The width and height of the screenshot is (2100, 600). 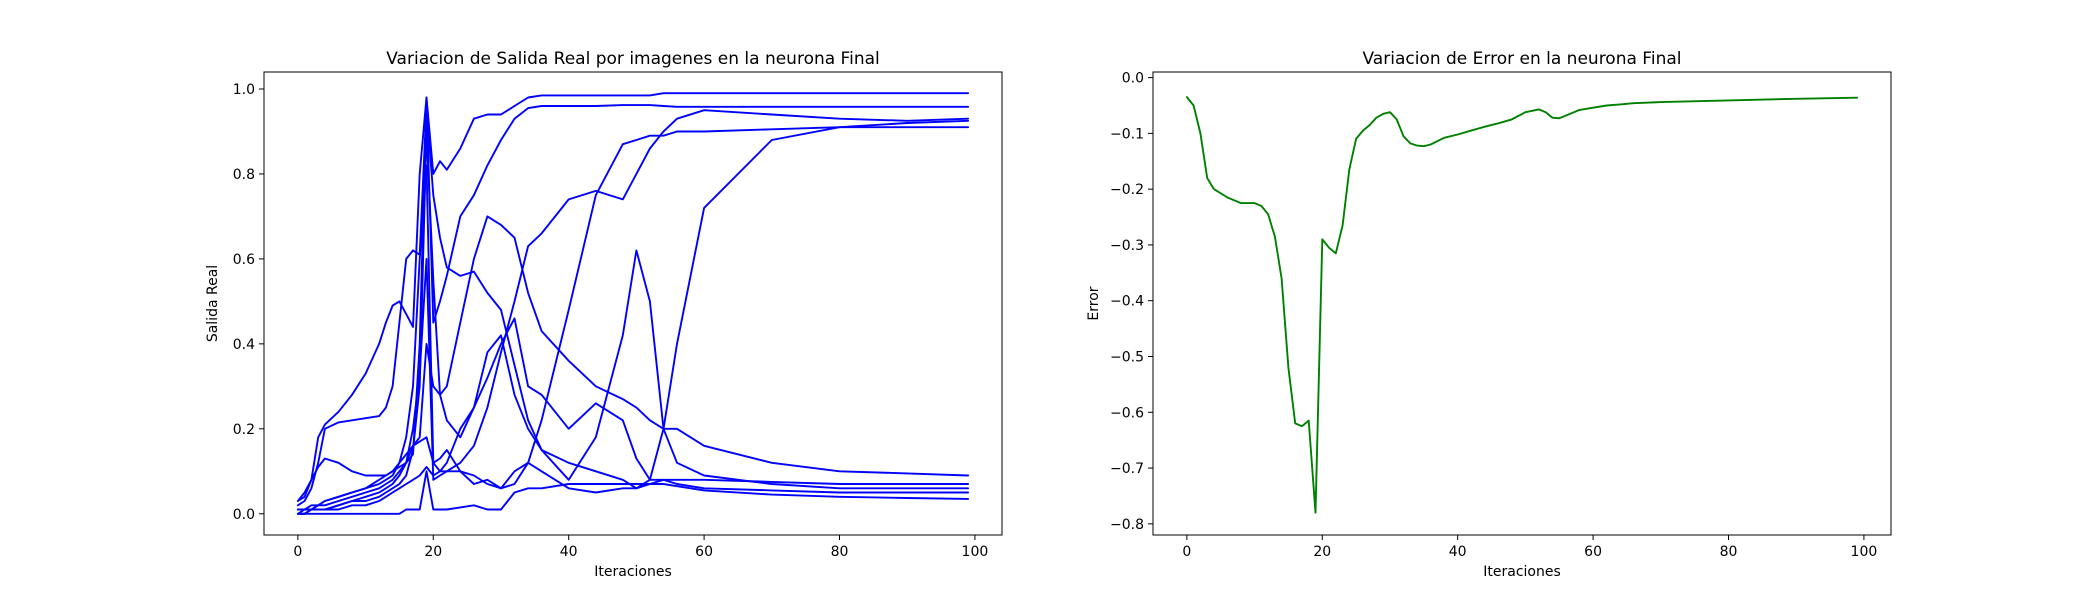 I want to click on y-tick-label: −0.2, so click(x=1127, y=190).